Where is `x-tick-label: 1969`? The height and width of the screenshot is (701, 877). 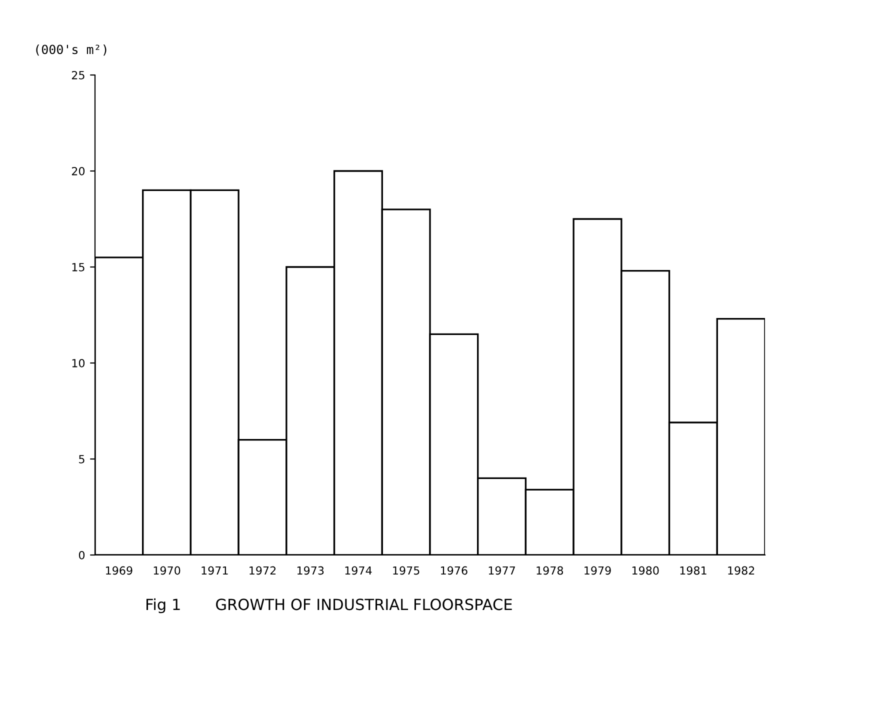
x-tick-label: 1969 is located at coordinates (119, 570).